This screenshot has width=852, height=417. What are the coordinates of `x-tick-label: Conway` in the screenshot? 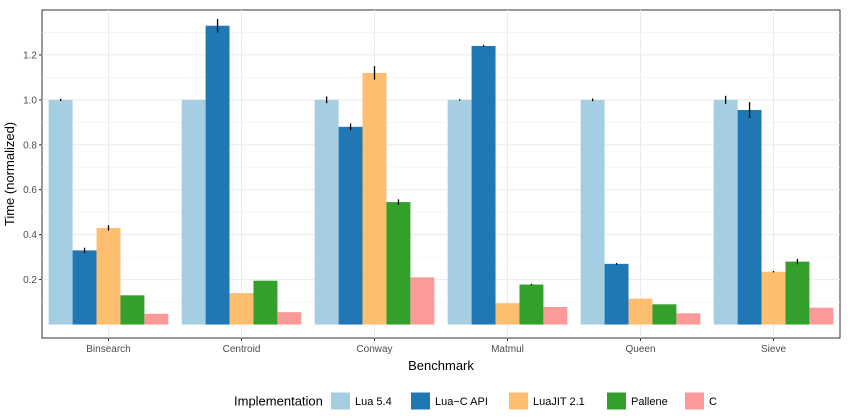 It's located at (374, 349).